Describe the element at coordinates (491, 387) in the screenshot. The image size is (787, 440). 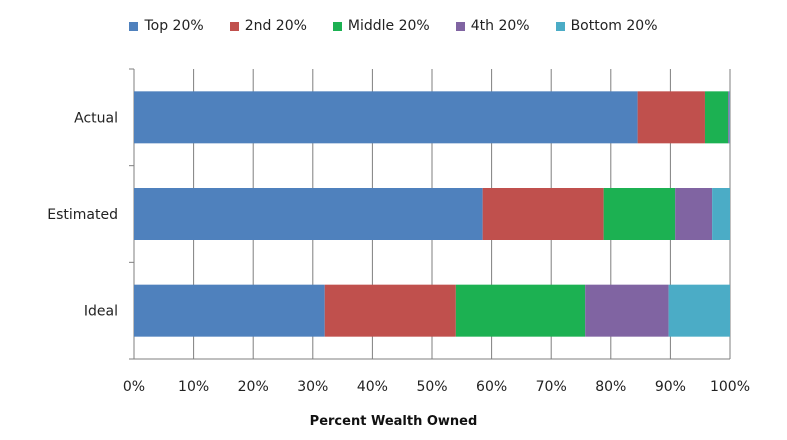
I see `x-tick-label: 60%` at that location.